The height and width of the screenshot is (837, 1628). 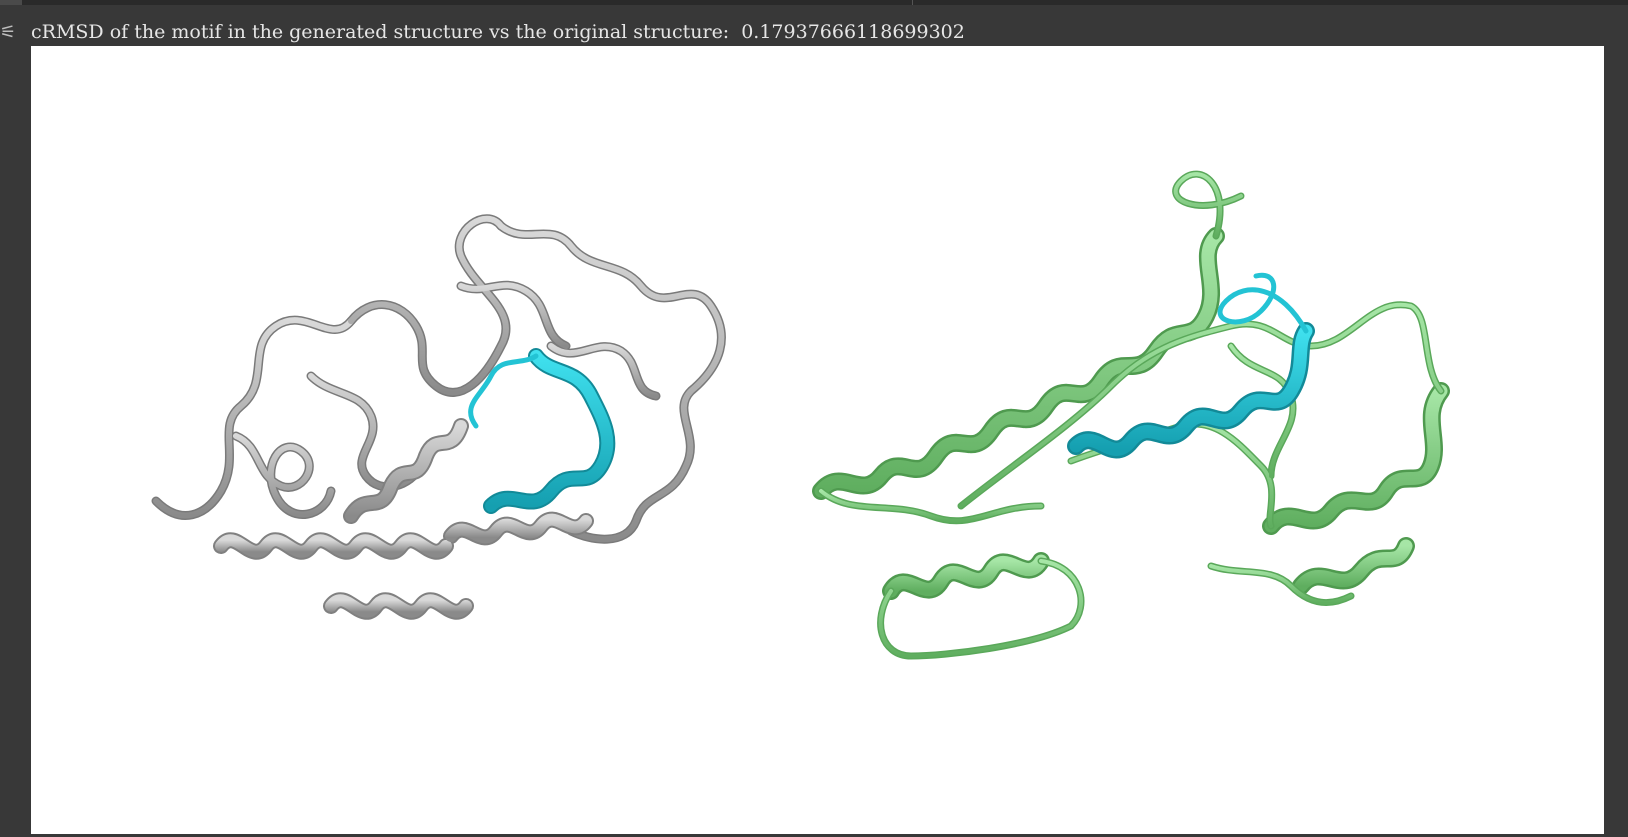 I want to click on crmsd-value: 0.17937666118699302, so click(x=853, y=32).